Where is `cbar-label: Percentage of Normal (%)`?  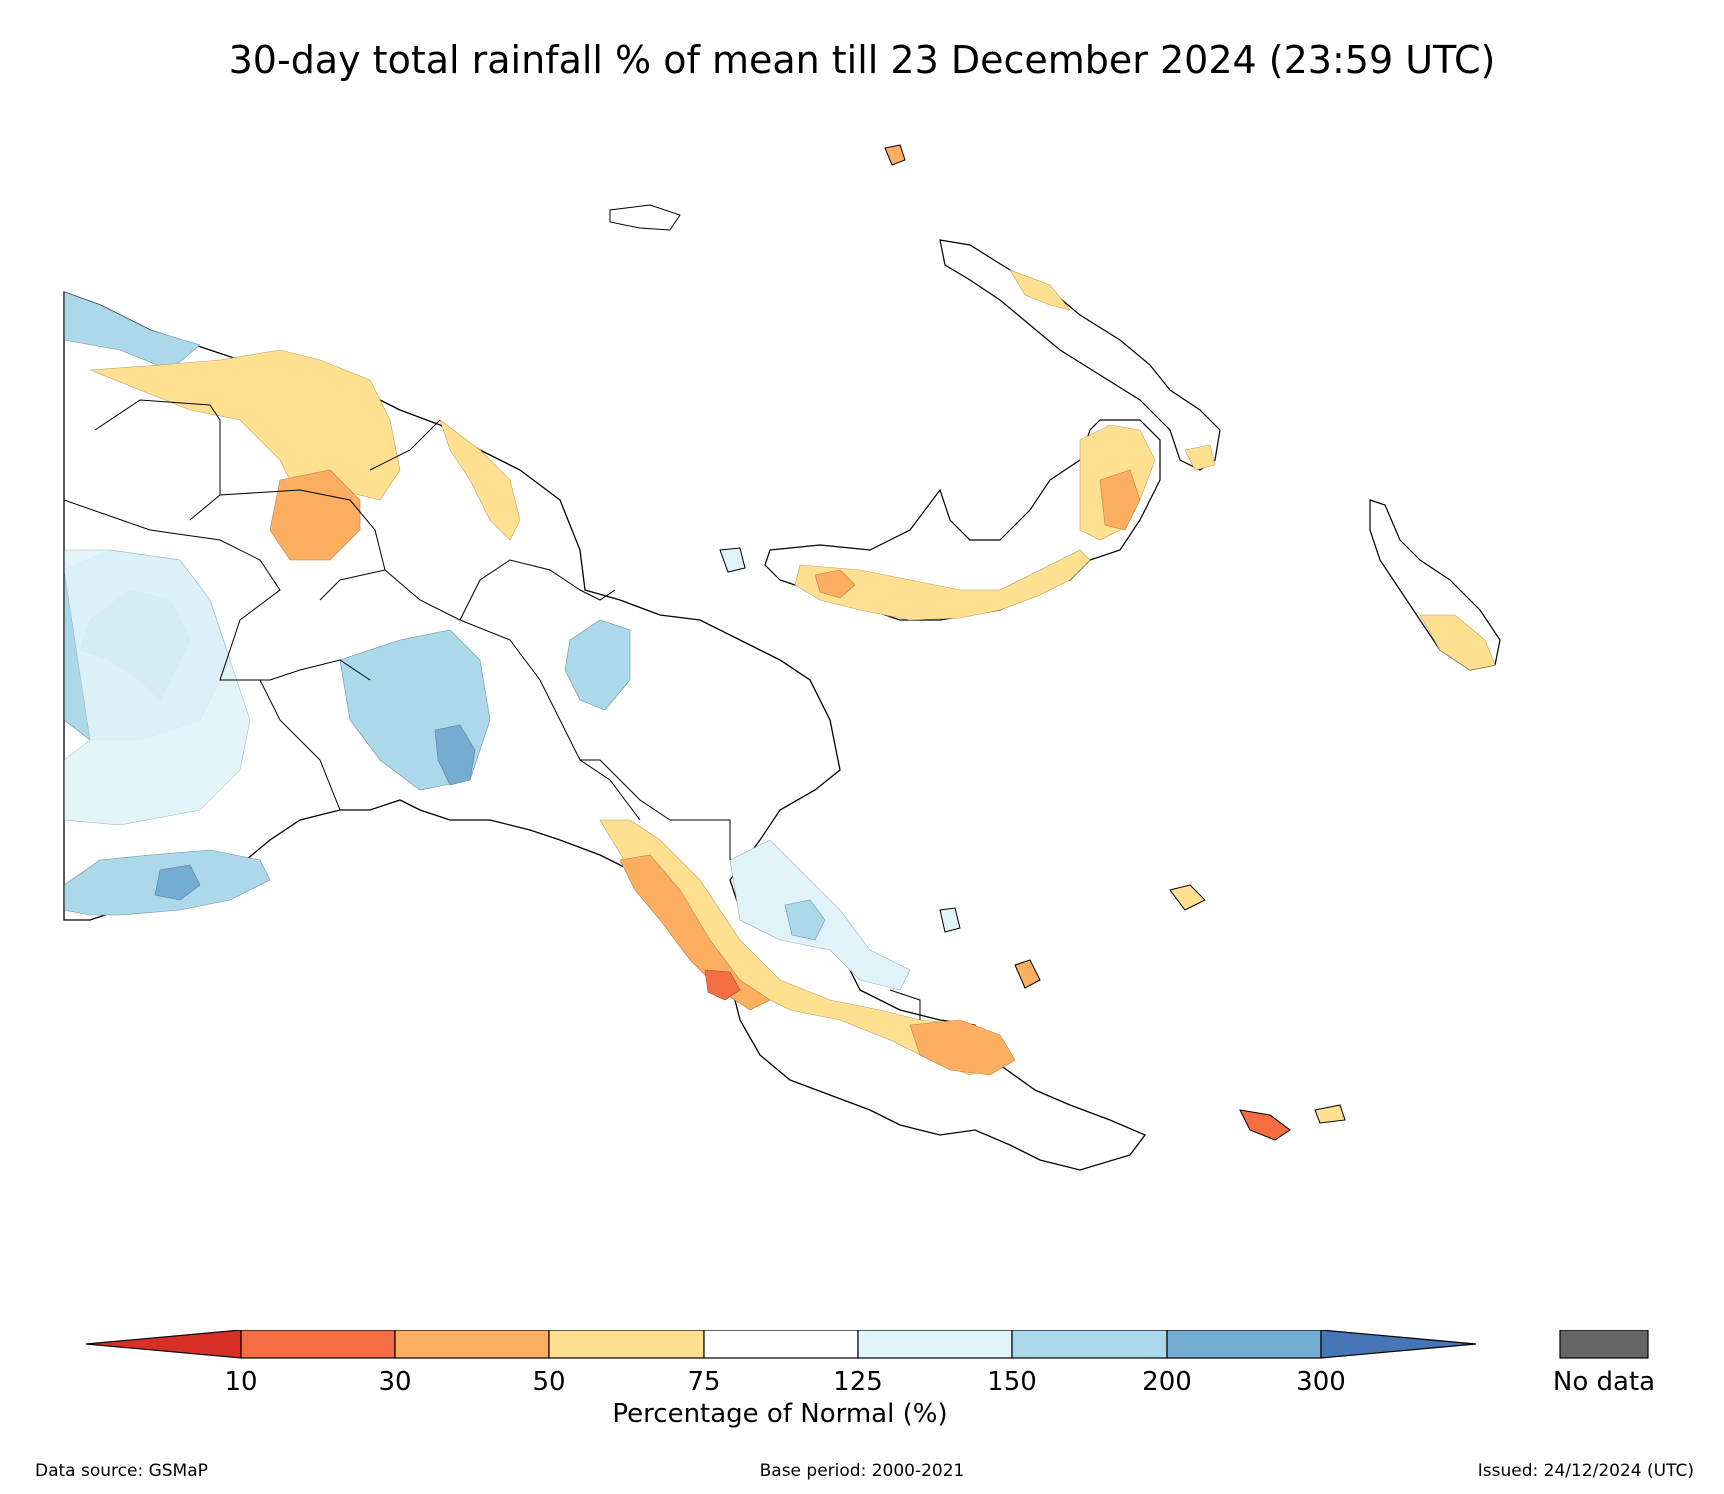
cbar-label: Percentage of Normal (%) is located at coordinates (779, 1414).